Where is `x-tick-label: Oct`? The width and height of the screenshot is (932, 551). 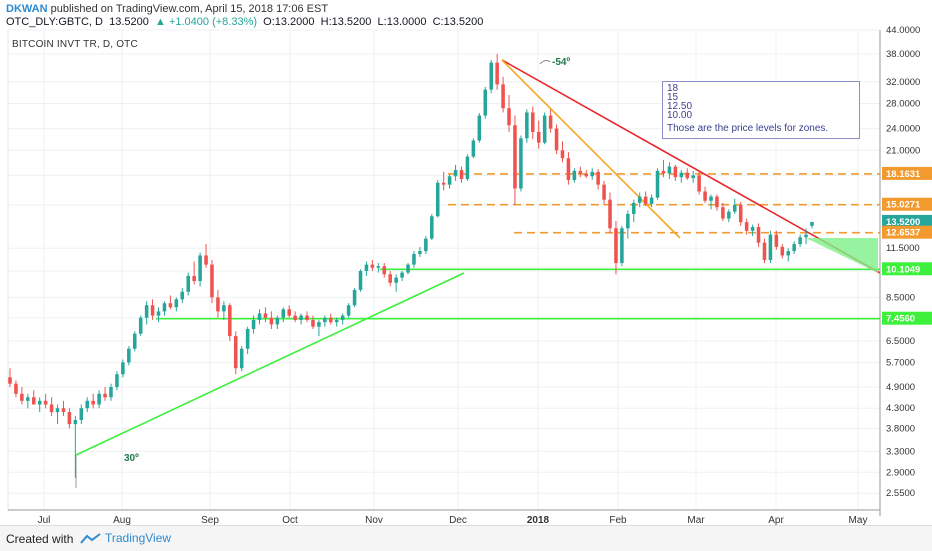
x-tick-label: Oct is located at coordinates (290, 520).